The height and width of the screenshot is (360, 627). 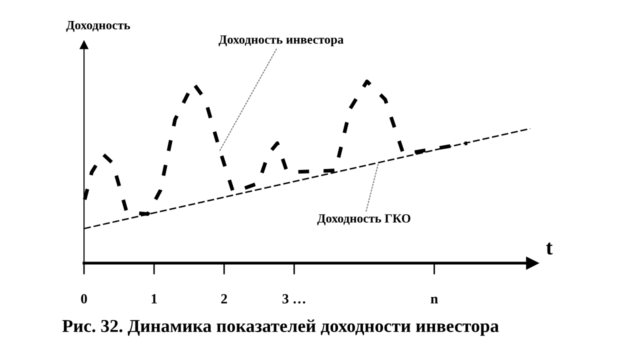 What do you see at coordinates (154, 299) in the screenshot?
I see `x-tick-label: 1` at bounding box center [154, 299].